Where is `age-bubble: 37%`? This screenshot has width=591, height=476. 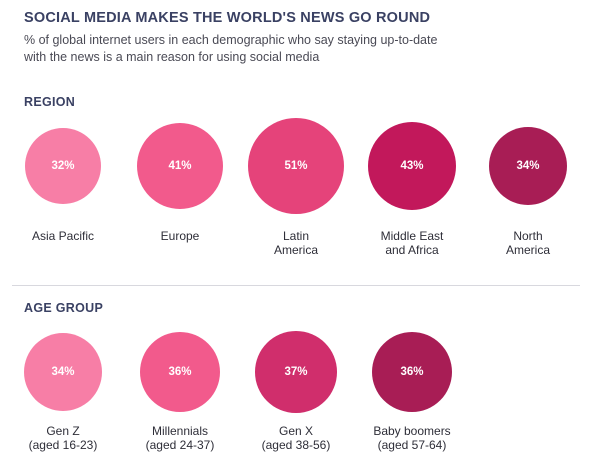 age-bubble: 37% is located at coordinates (296, 372).